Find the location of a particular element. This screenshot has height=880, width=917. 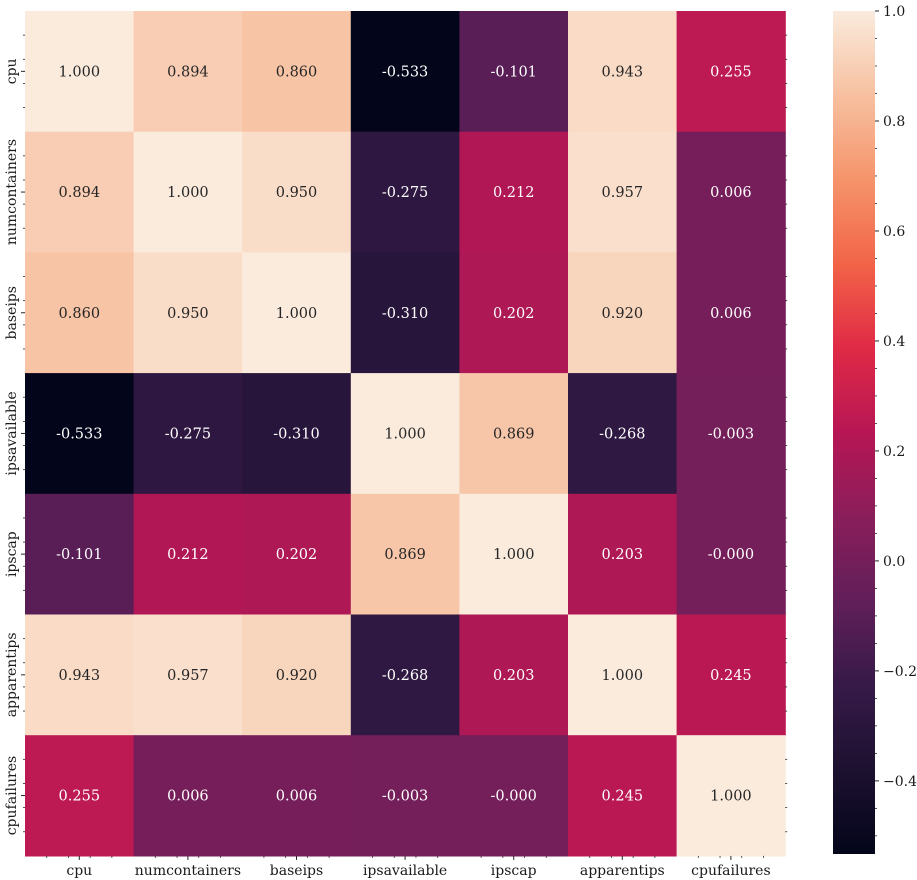

colorbar-tick-label: 0.8 is located at coordinates (894, 122).